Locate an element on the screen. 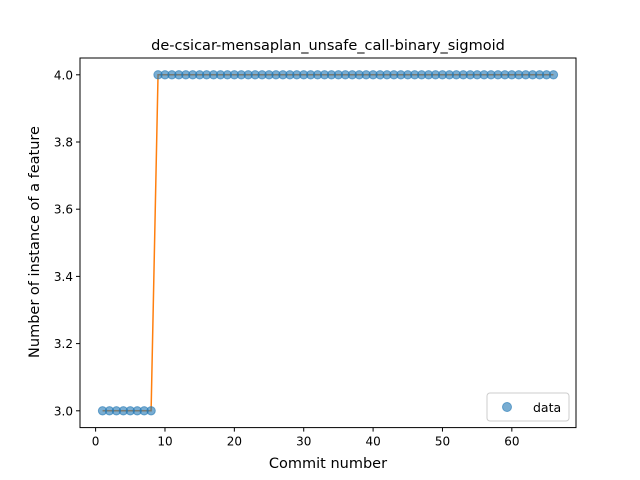  x-tick-label: 30 is located at coordinates (303, 442).